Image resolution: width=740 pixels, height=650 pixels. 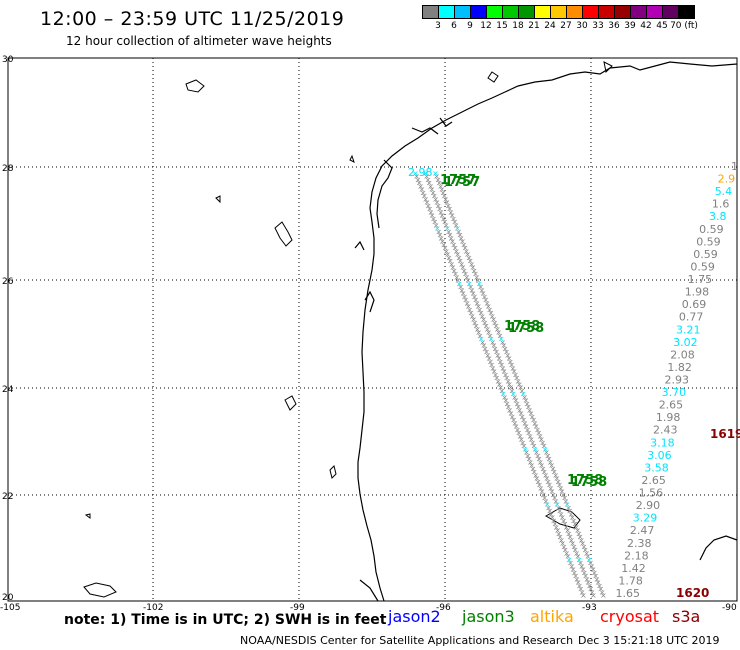 I want to click on swh-value-label: 3.8, so click(x=718, y=216).